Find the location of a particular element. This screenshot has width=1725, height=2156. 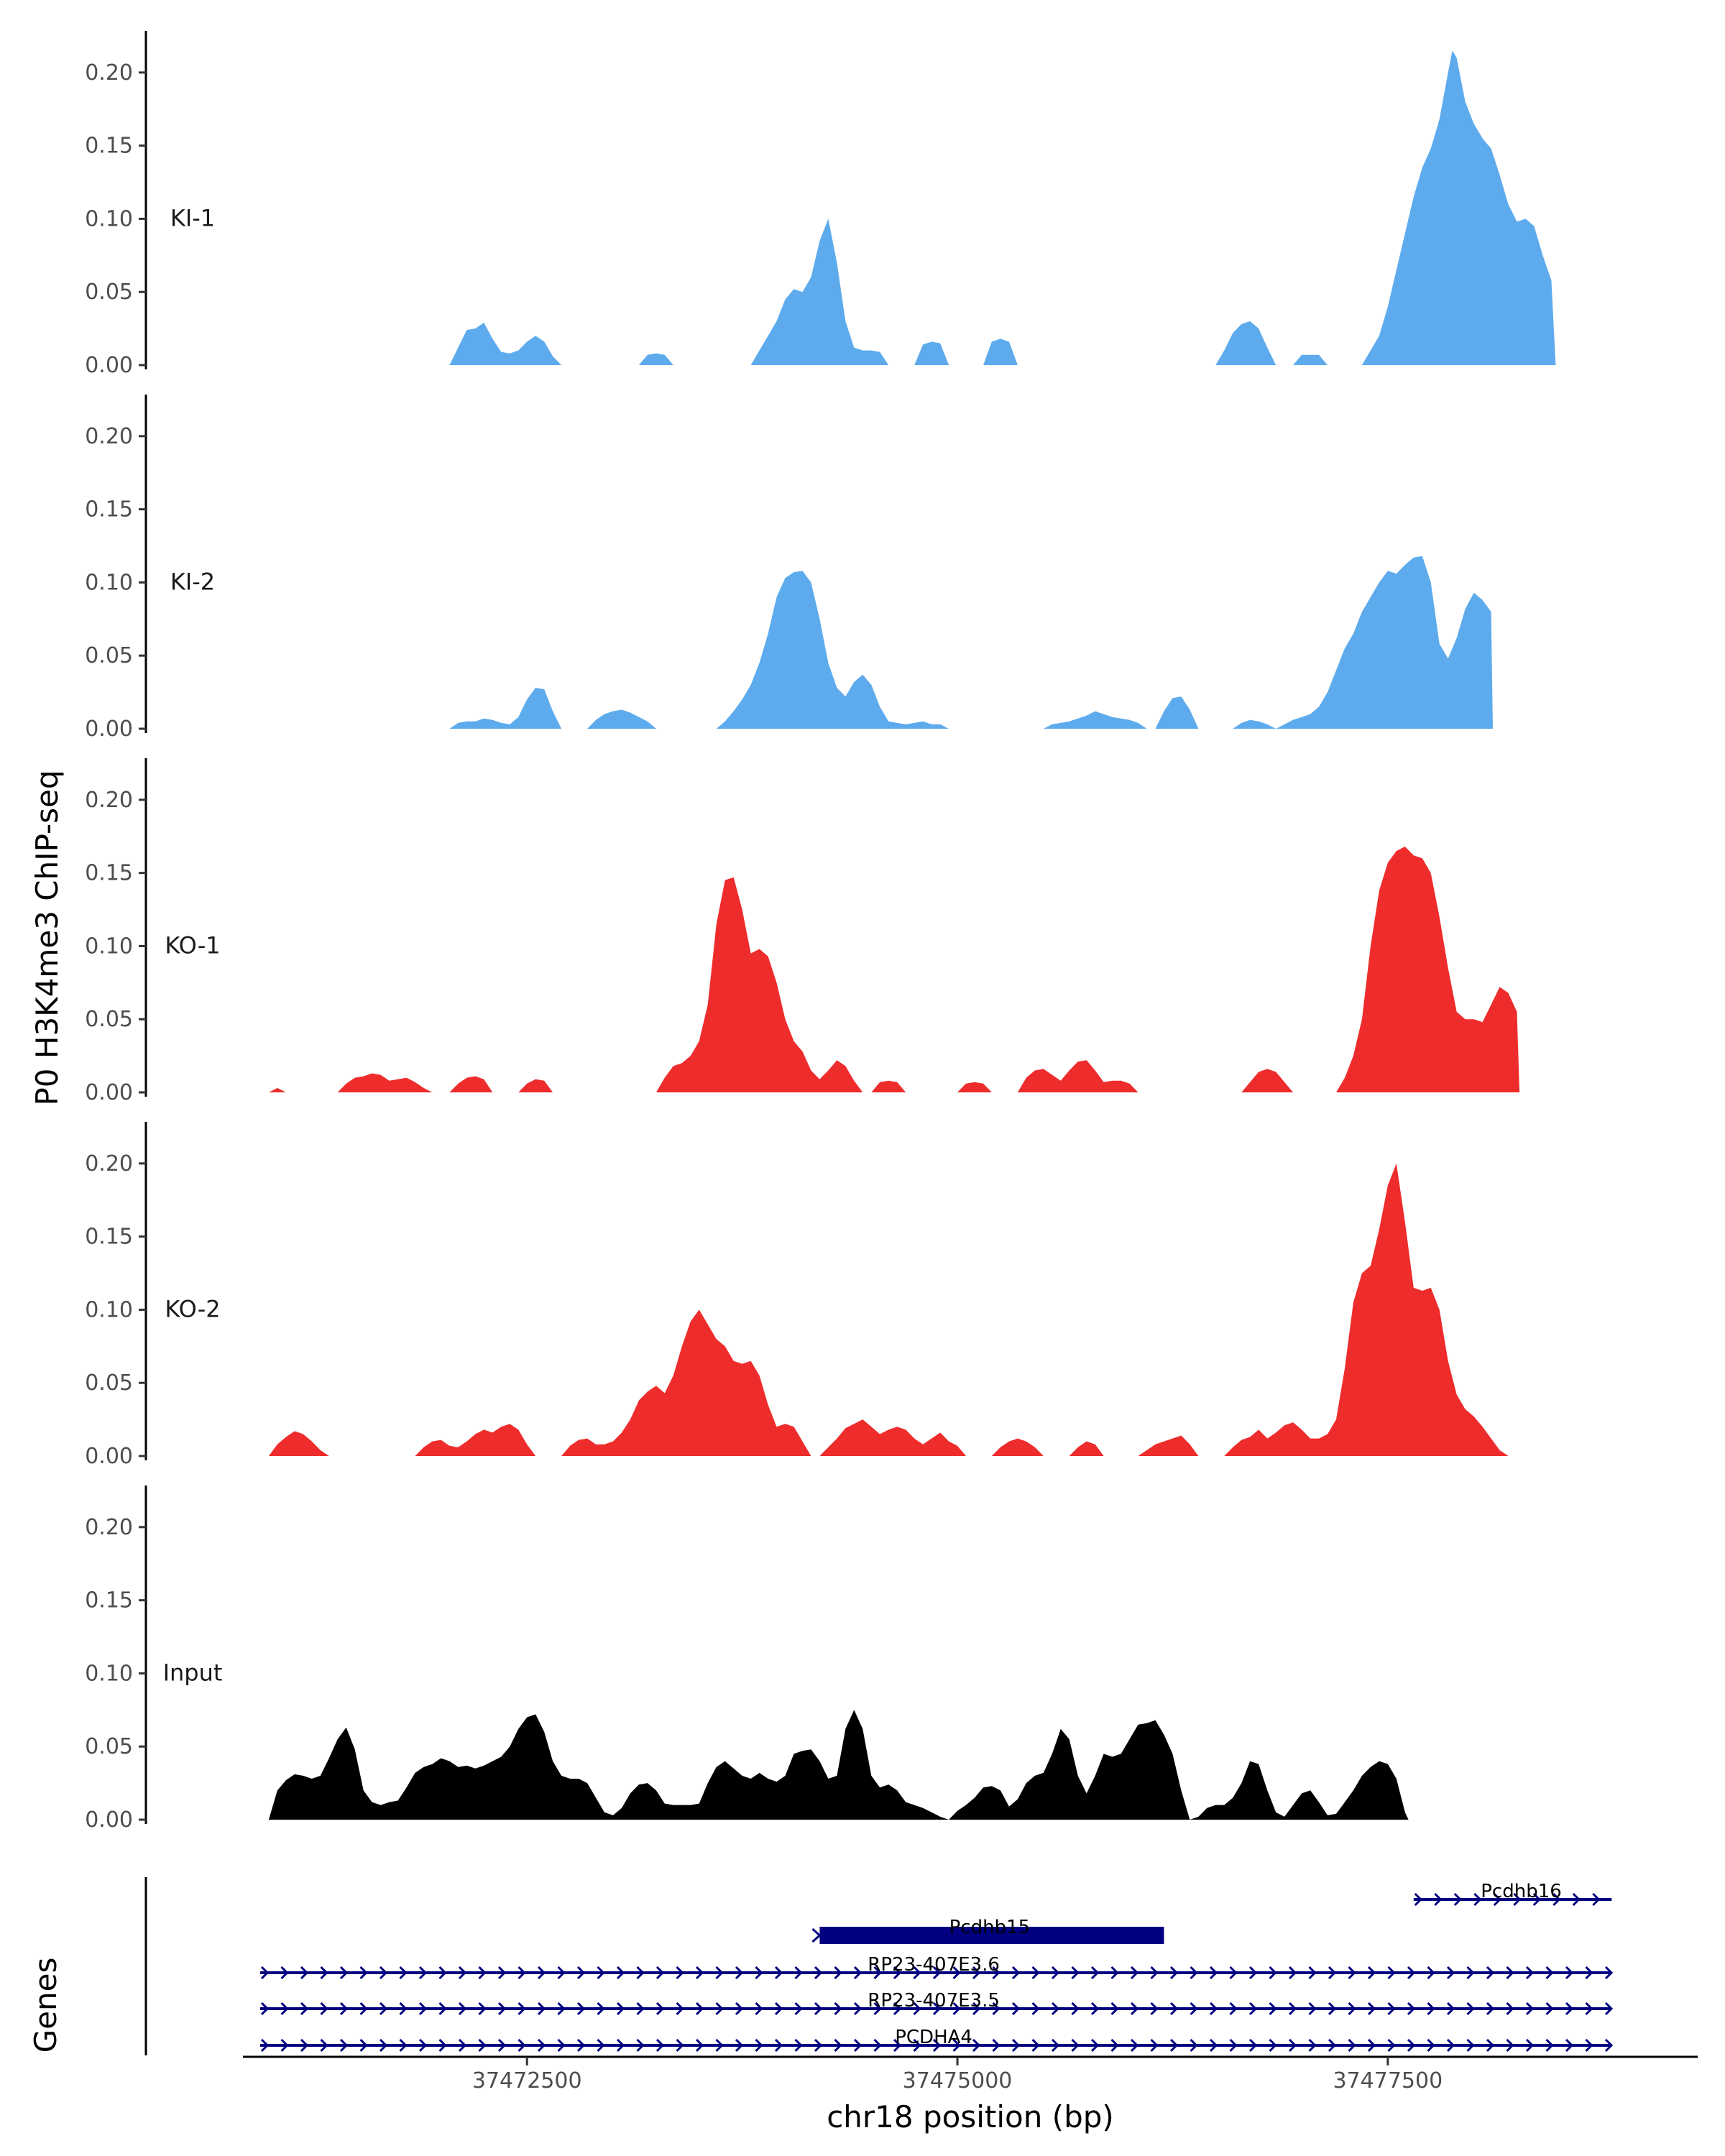

gene-label: RP23-407E3.6 is located at coordinates (934, 1965).